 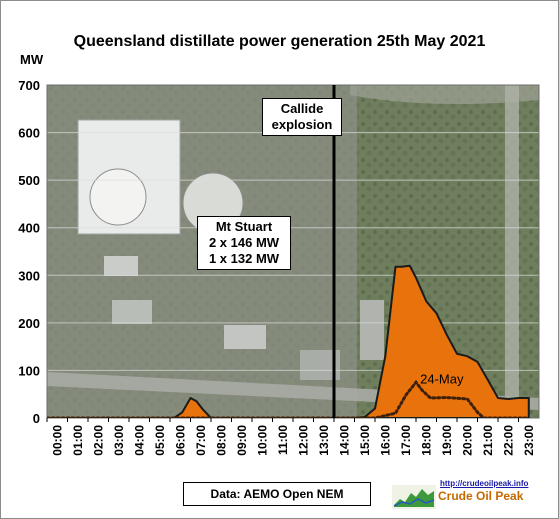 What do you see at coordinates (78, 440) in the screenshot?
I see `x-tick-label: 01:00` at bounding box center [78, 440].